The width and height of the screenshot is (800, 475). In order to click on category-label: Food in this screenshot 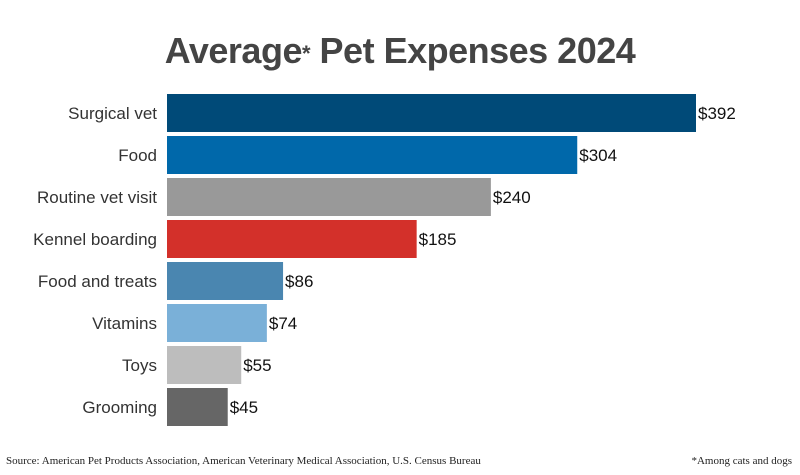, I will do `click(137, 155)`.